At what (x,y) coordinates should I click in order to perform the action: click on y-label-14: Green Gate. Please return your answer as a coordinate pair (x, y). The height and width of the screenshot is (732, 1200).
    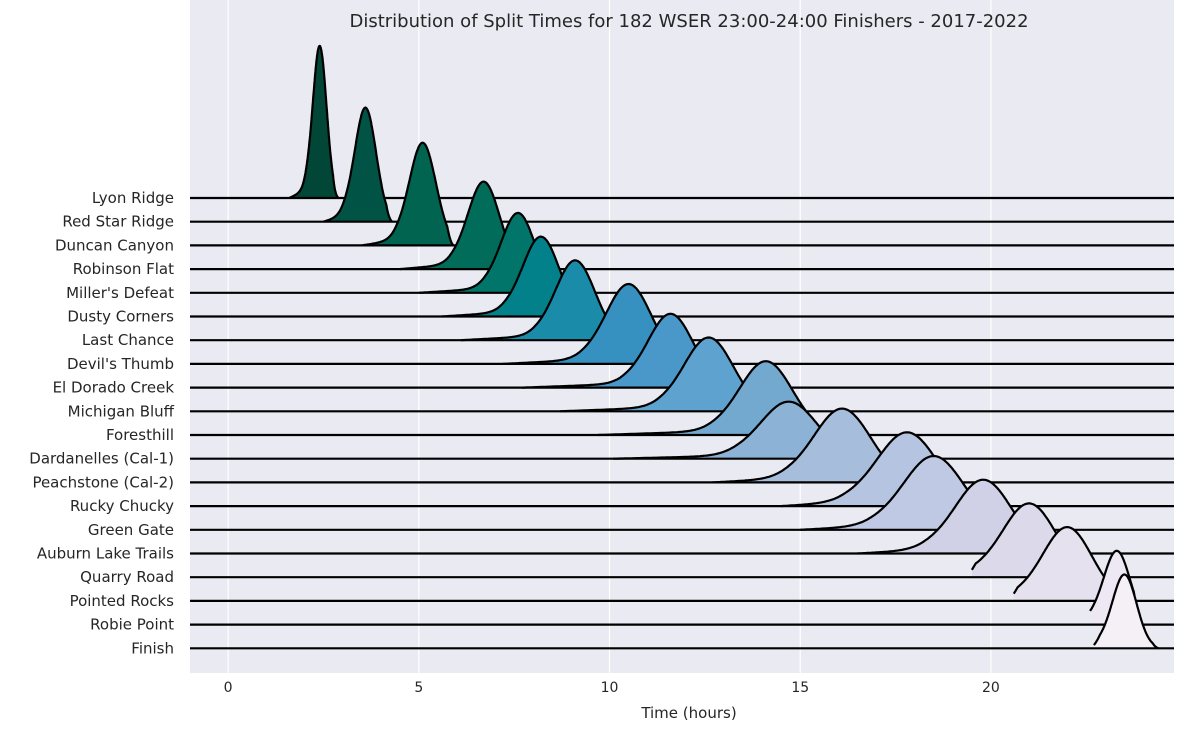
    Looking at the image, I should click on (131, 530).